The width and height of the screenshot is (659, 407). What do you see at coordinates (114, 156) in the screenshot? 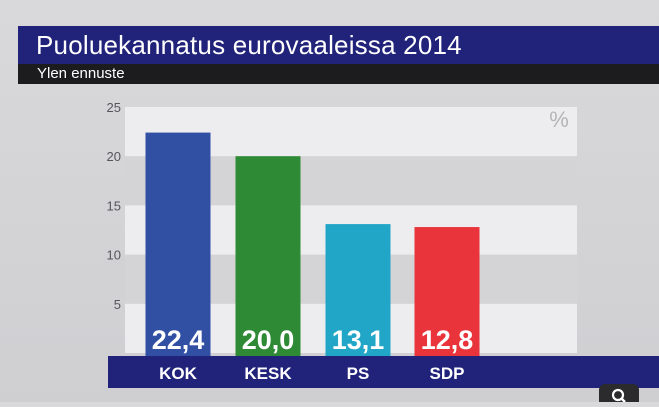
I see `y-tick-label: 20` at bounding box center [114, 156].